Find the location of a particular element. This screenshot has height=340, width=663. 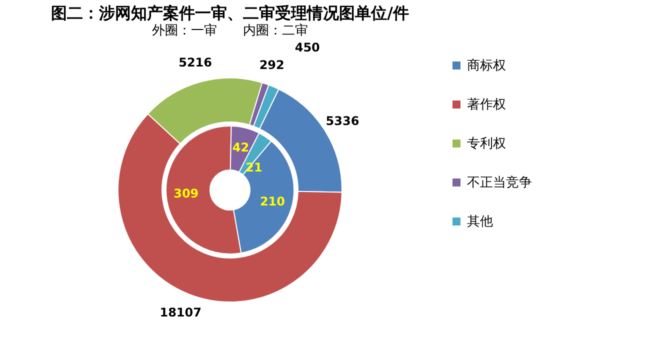

legend-label: 不正当竞争 is located at coordinates (499, 183).